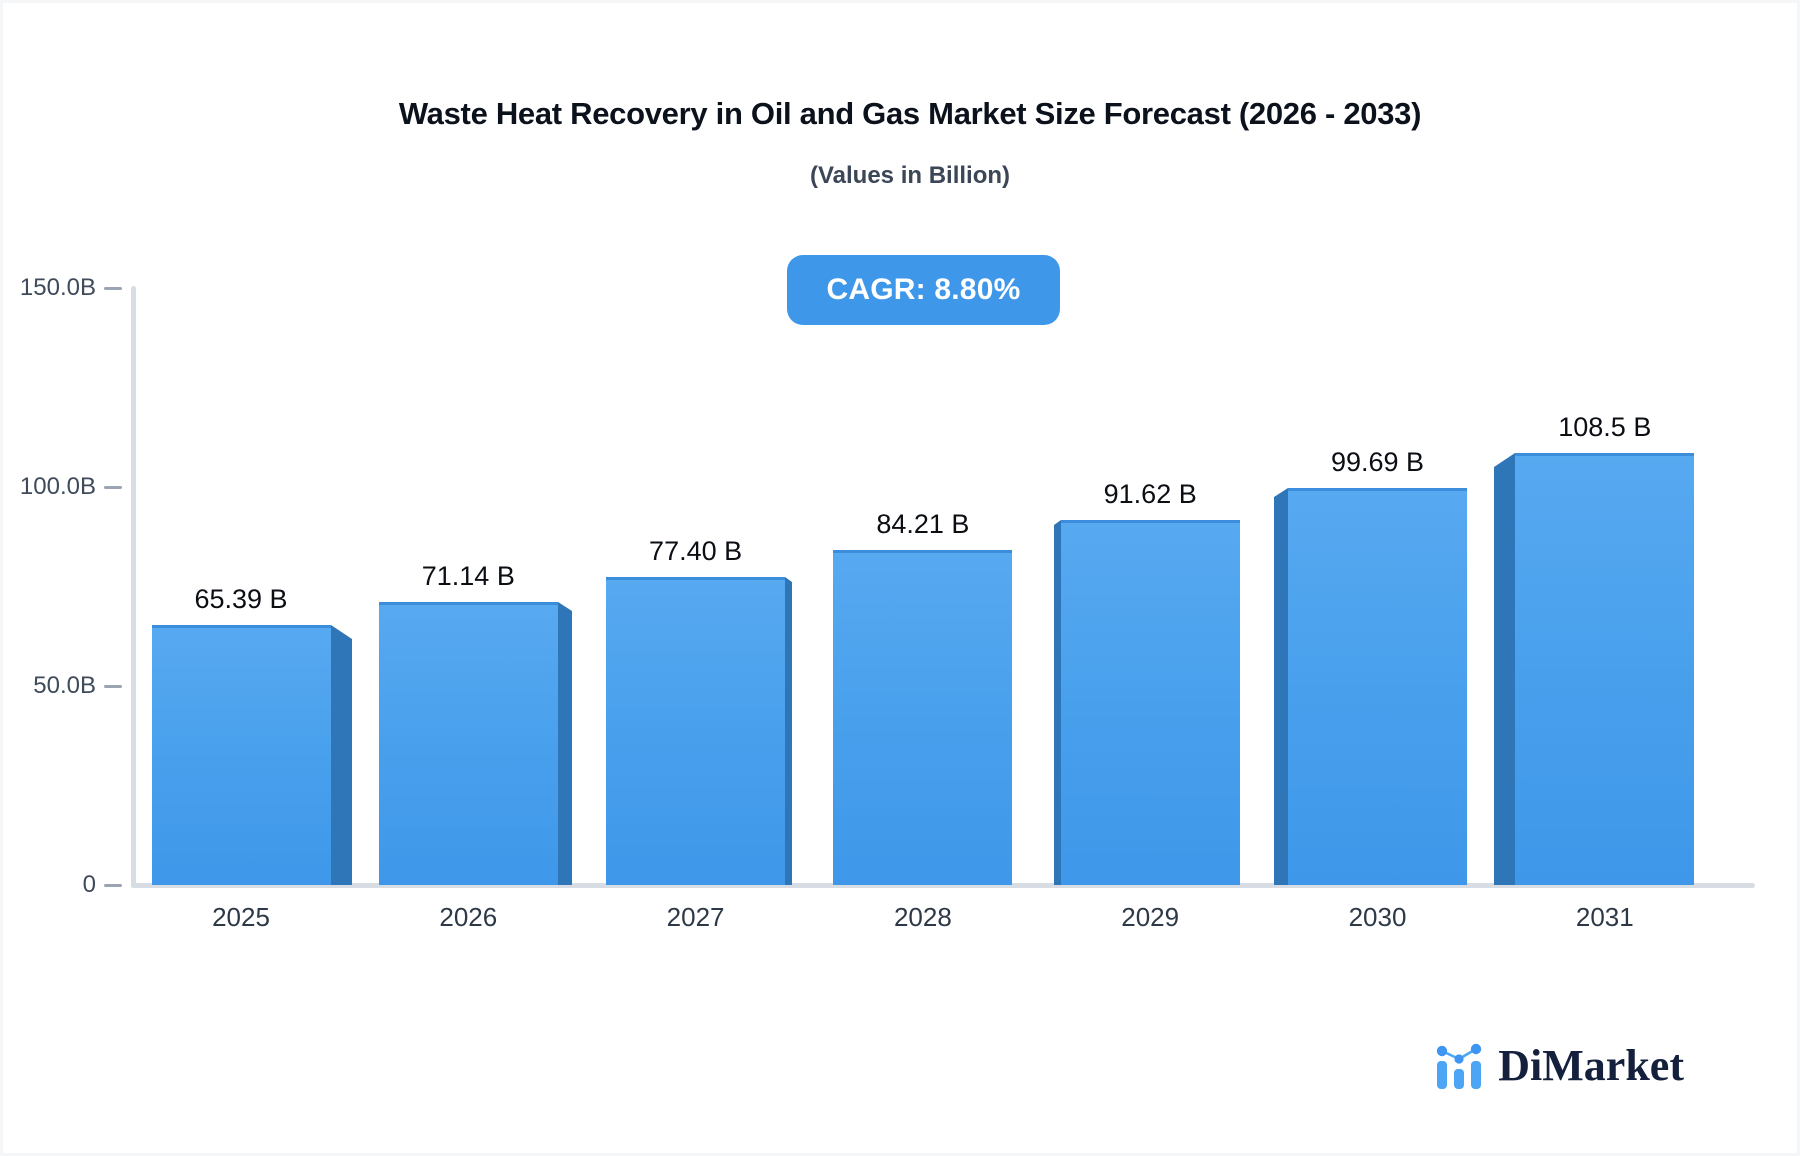 The height and width of the screenshot is (1156, 1800). Describe the element at coordinates (1604, 669) in the screenshot. I see `bar-2031` at that location.